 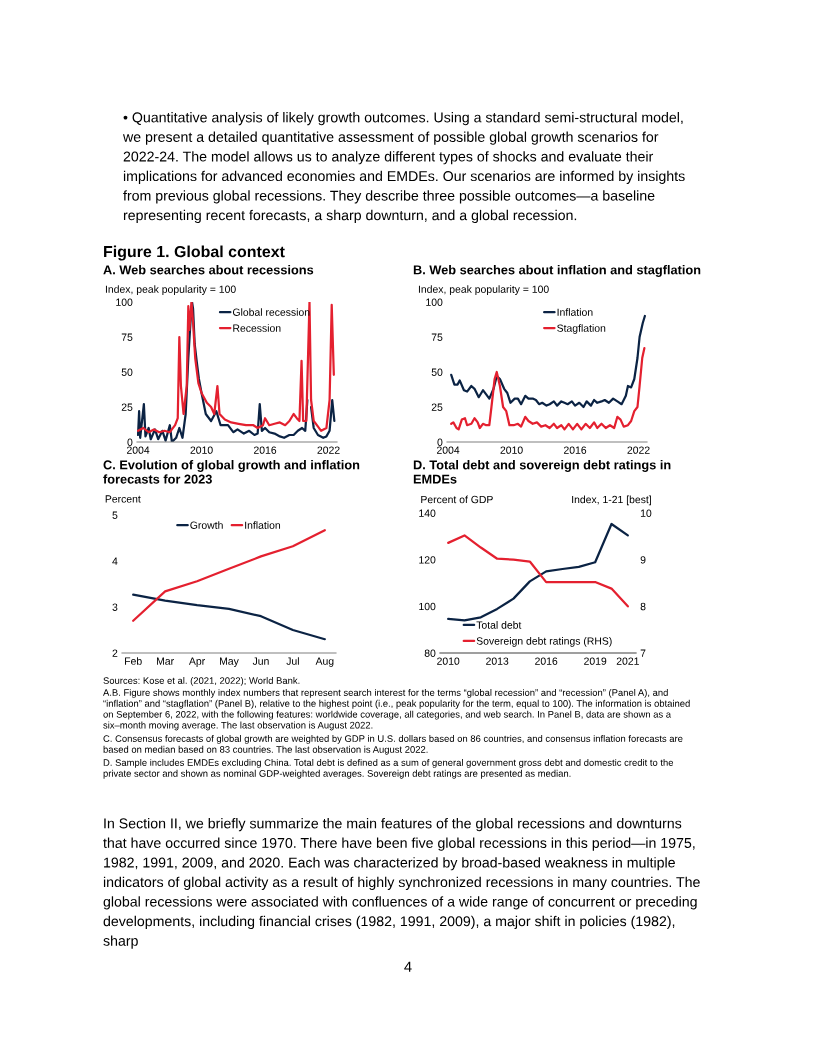 What do you see at coordinates (611, 500) in the screenshot?
I see `y2-axis-title: Index, 1-21 [best]` at bounding box center [611, 500].